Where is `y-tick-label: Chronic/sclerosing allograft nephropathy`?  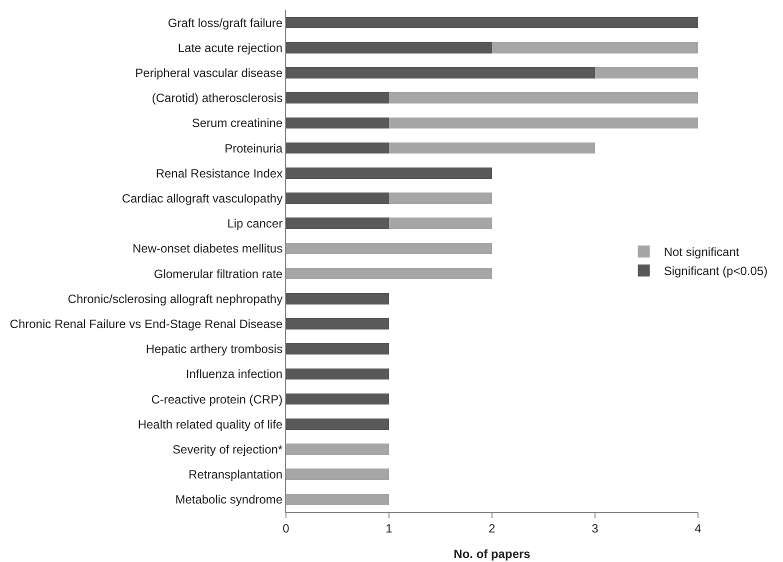 y-tick-label: Chronic/sclerosing allograft nephropathy is located at coordinates (175, 299).